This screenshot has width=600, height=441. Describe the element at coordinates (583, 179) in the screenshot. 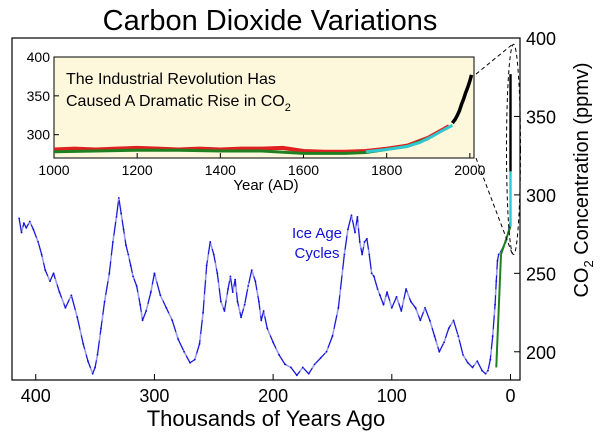

I see `y-axis-label: CO2 Concentration (ppmv)` at that location.